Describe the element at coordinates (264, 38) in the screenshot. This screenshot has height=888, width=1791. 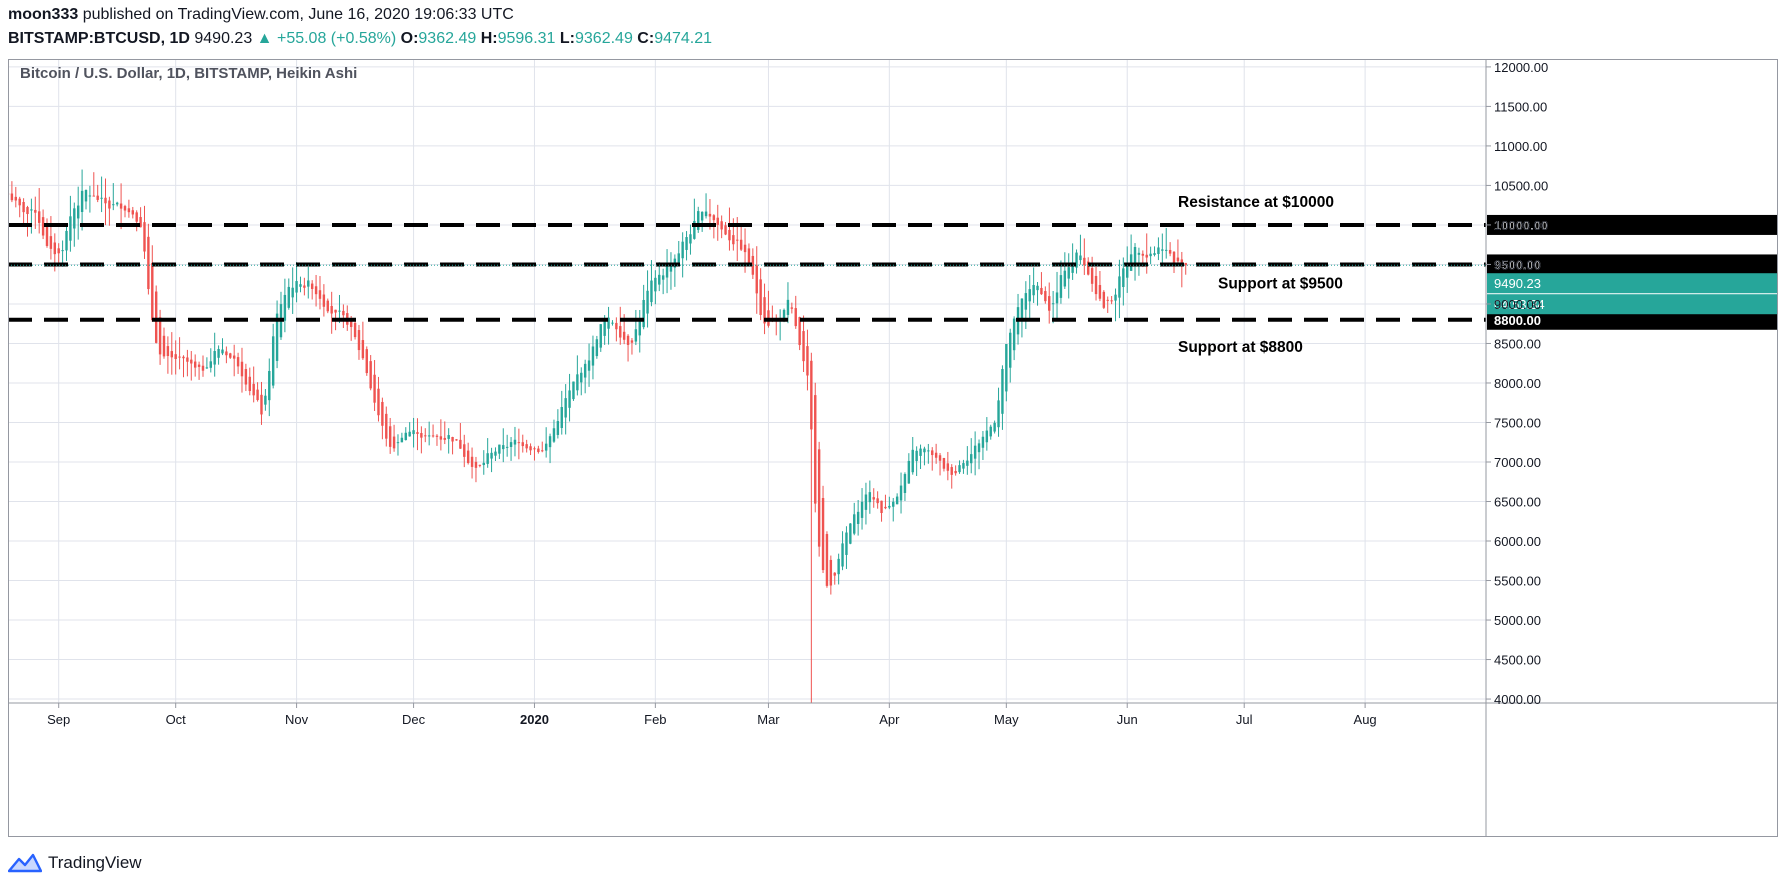
I see `triangle-up-icon: ▲` at that location.